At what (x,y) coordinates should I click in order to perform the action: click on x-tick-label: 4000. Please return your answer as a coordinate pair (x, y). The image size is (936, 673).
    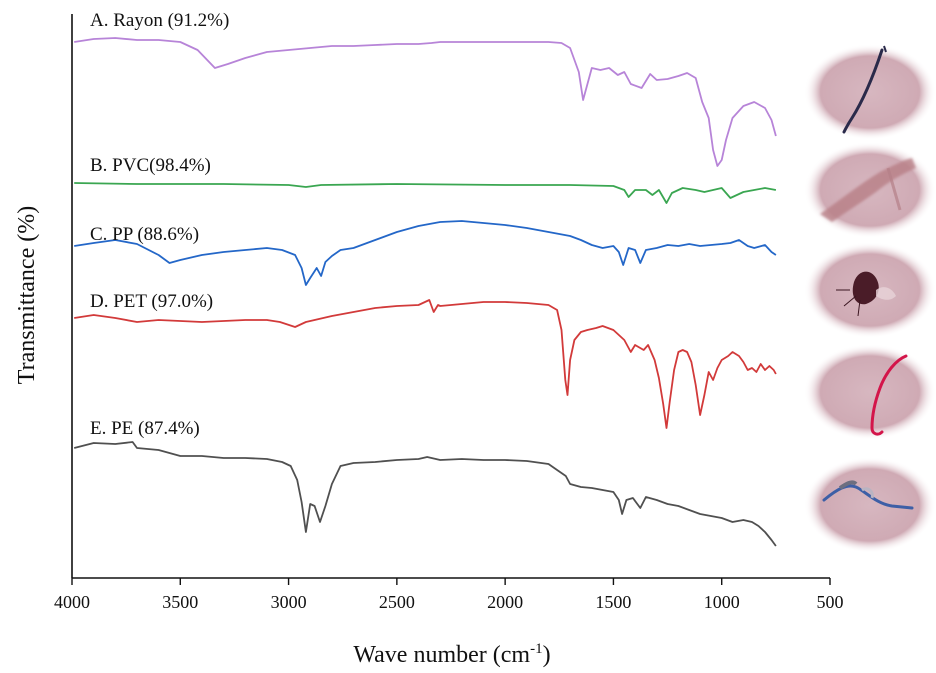
    Looking at the image, I should click on (72, 602).